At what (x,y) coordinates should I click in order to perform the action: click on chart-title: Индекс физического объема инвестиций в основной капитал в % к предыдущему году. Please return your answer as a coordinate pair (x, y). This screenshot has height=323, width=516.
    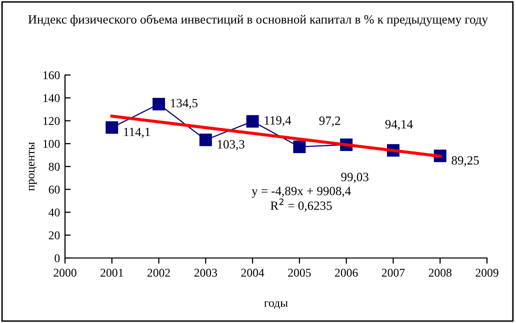
    Looking at the image, I should click on (258, 20).